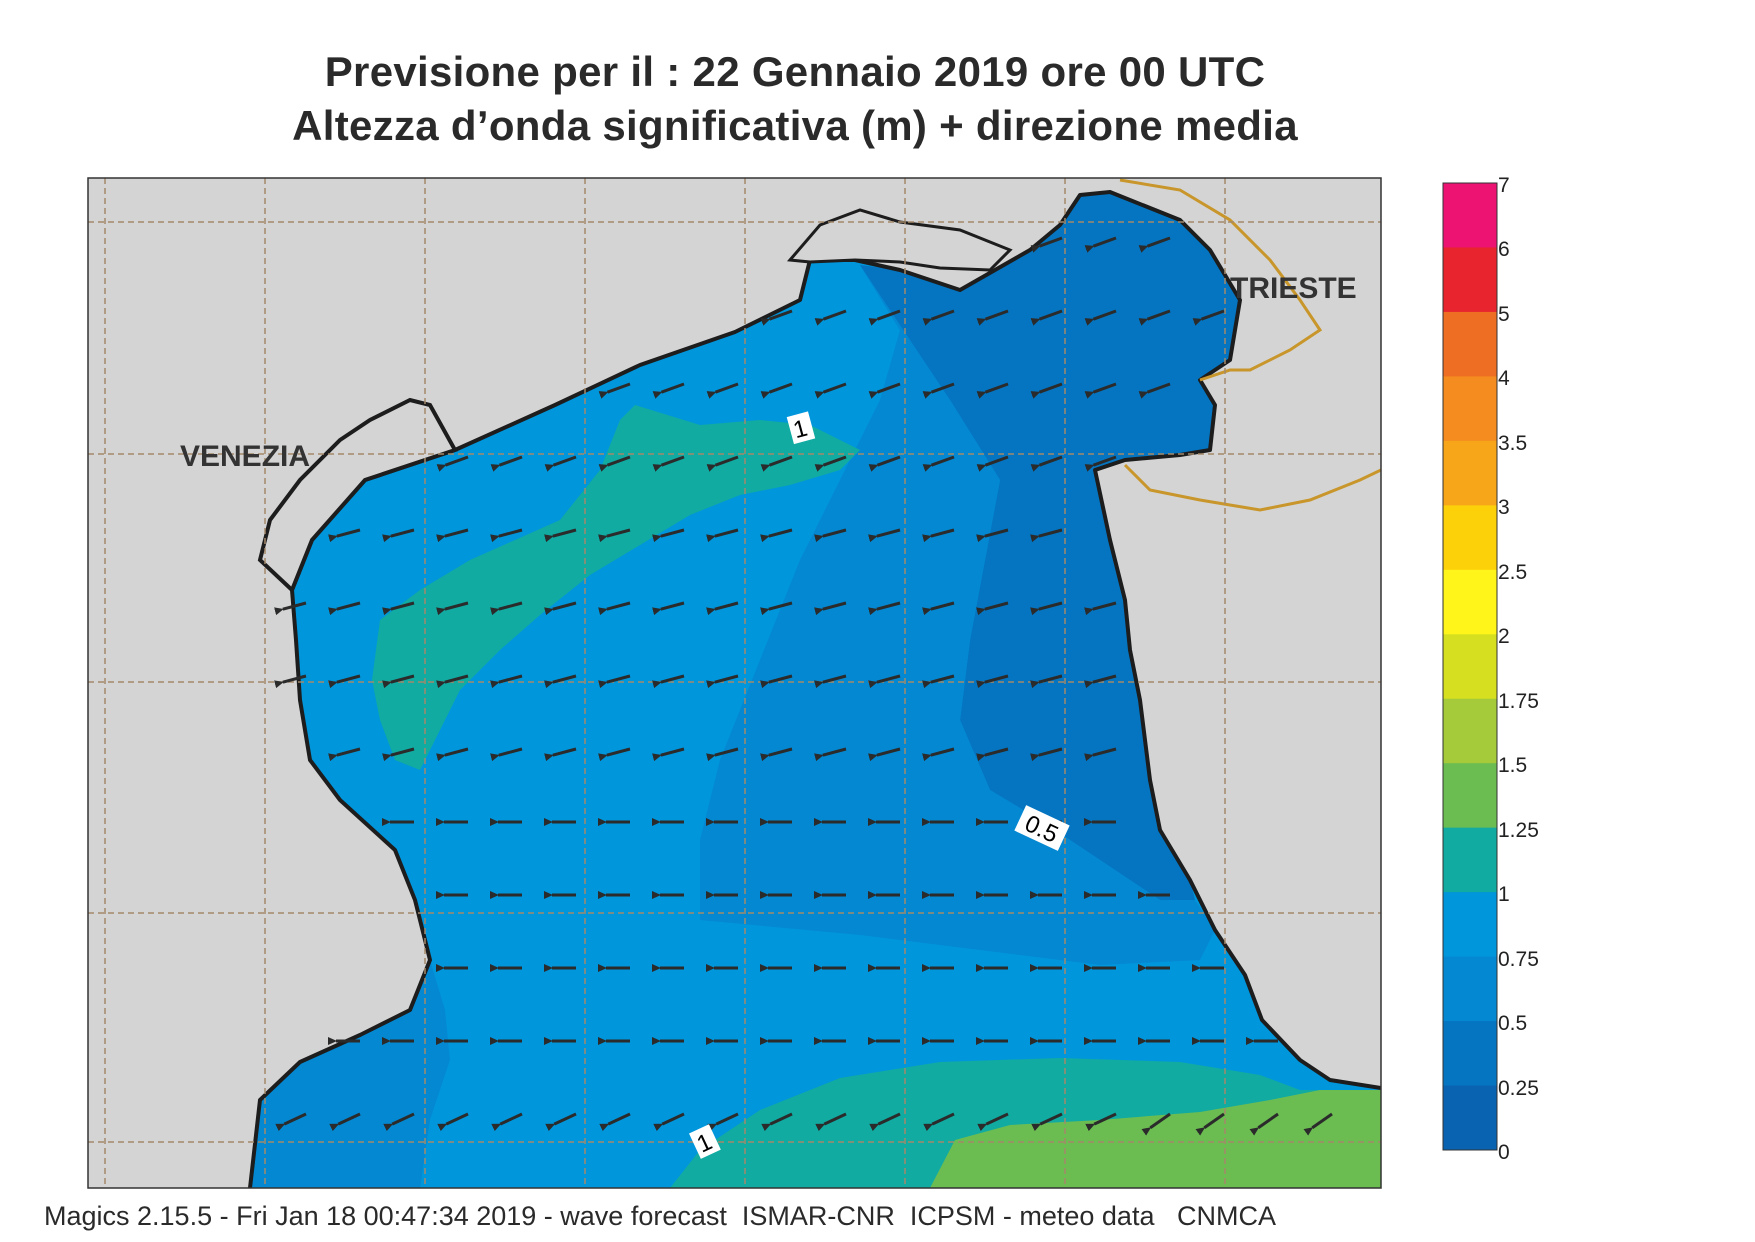 The image size is (1755, 1242). What do you see at coordinates (1504, 379) in the screenshot?
I see `legend-label: 4` at bounding box center [1504, 379].